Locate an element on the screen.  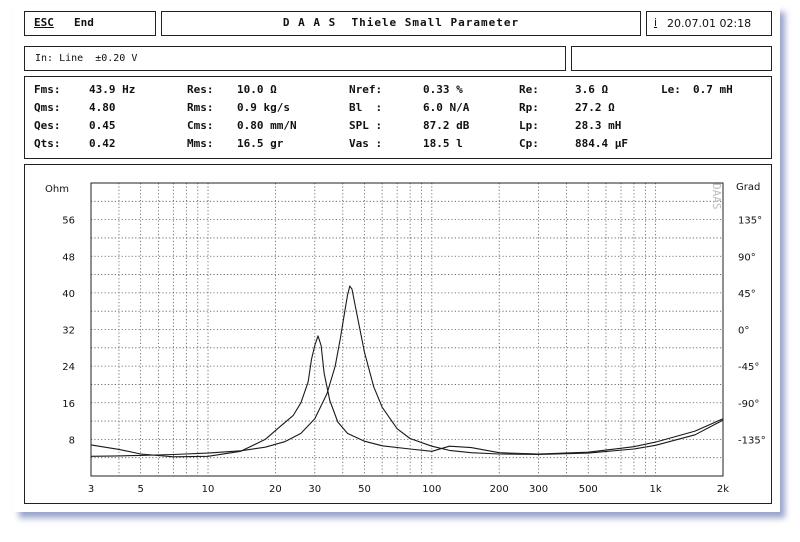
datetime: 20.07.01 02:18 is located at coordinates (709, 23).